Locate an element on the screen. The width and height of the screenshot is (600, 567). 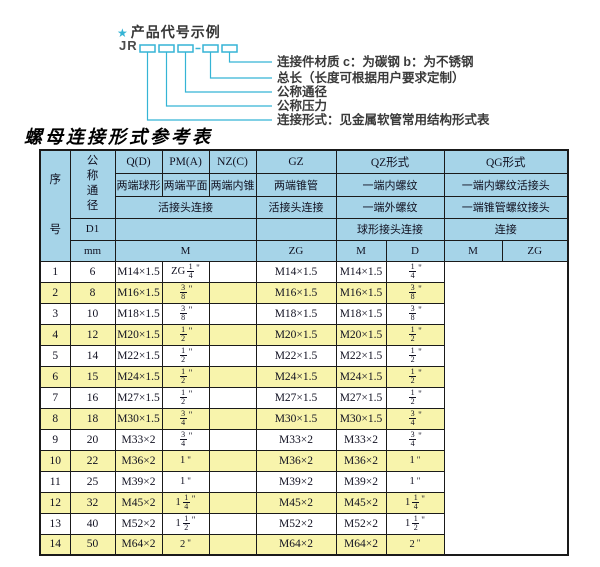
cell-mm: 50 is located at coordinates (92, 544).